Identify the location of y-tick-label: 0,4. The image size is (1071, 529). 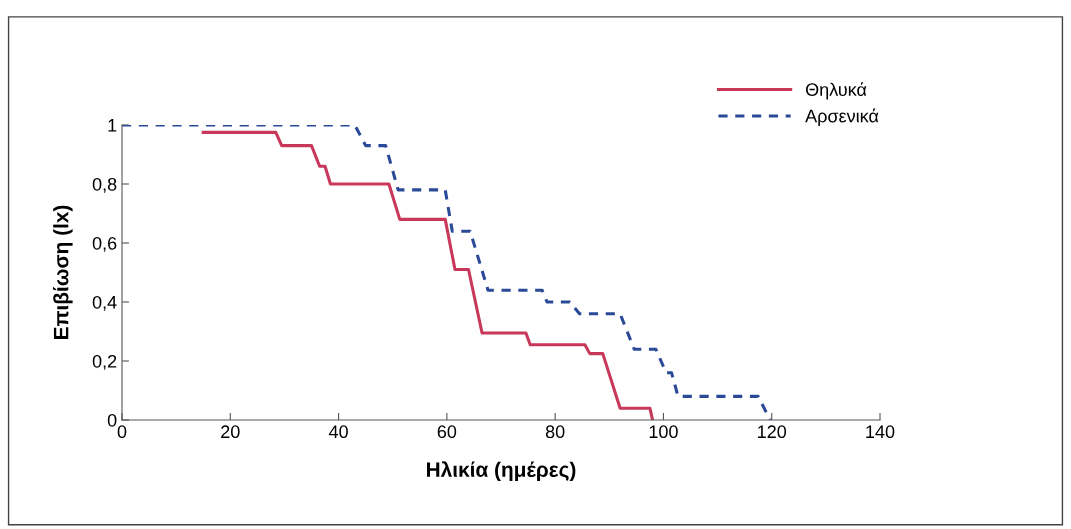
(104, 303).